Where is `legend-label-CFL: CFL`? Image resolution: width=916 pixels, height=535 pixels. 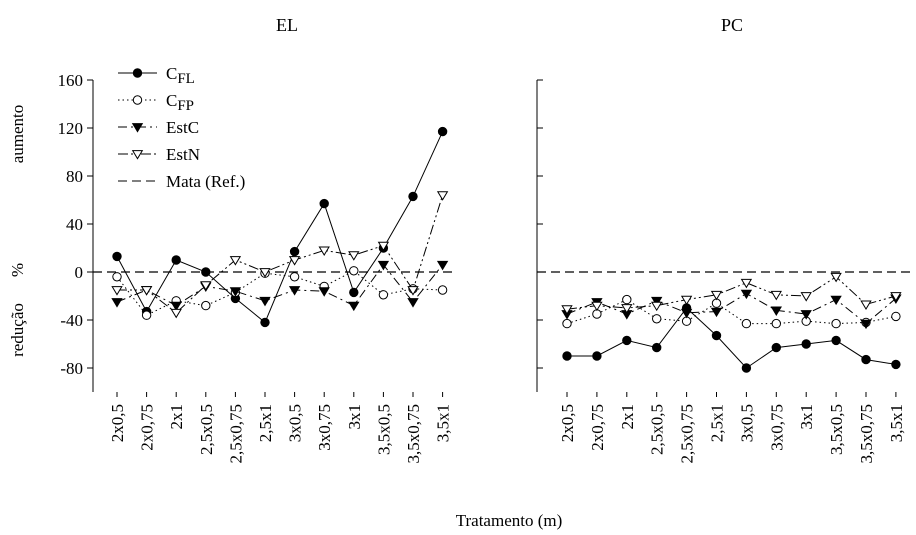 legend-label-CFL: CFL is located at coordinates (180, 75).